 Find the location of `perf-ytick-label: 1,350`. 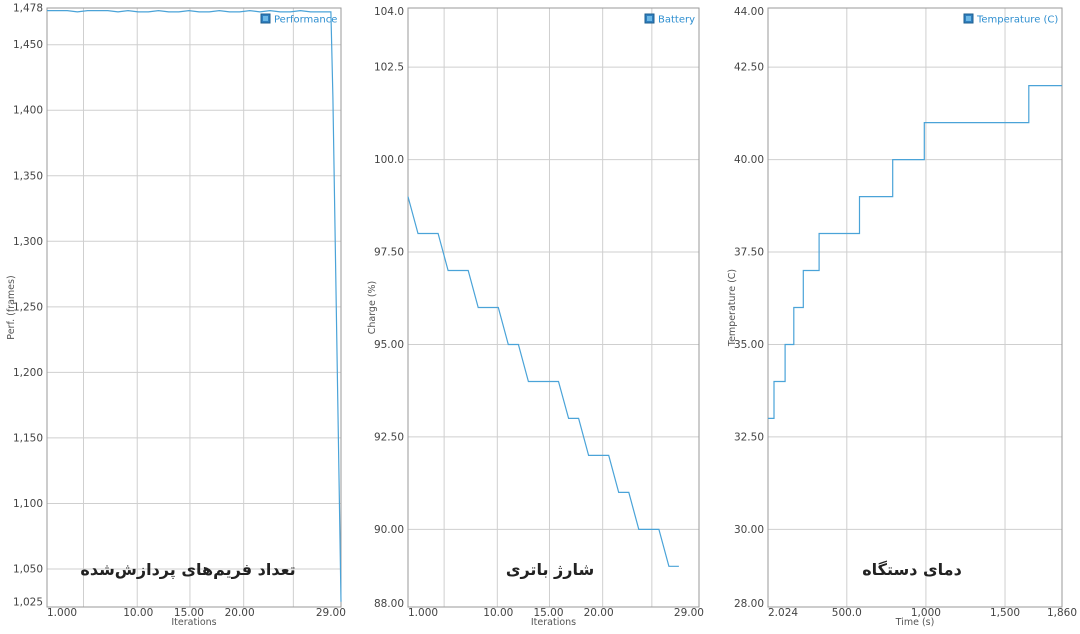

perf-ytick-label: 1,350 is located at coordinates (28, 176).